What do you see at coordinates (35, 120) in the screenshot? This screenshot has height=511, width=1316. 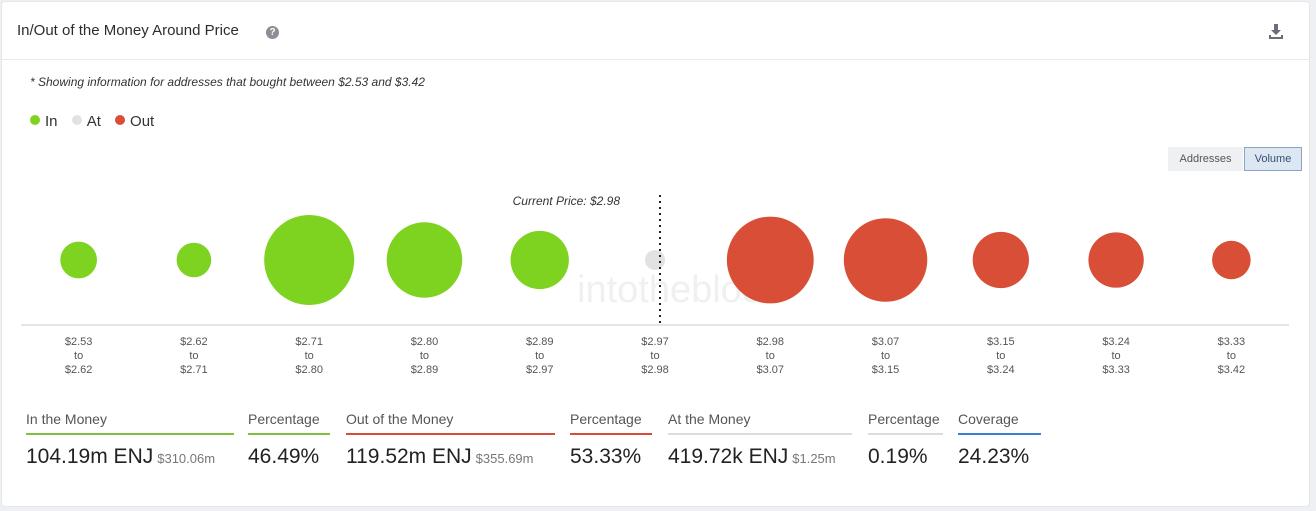 I see `legend-dot-in` at bounding box center [35, 120].